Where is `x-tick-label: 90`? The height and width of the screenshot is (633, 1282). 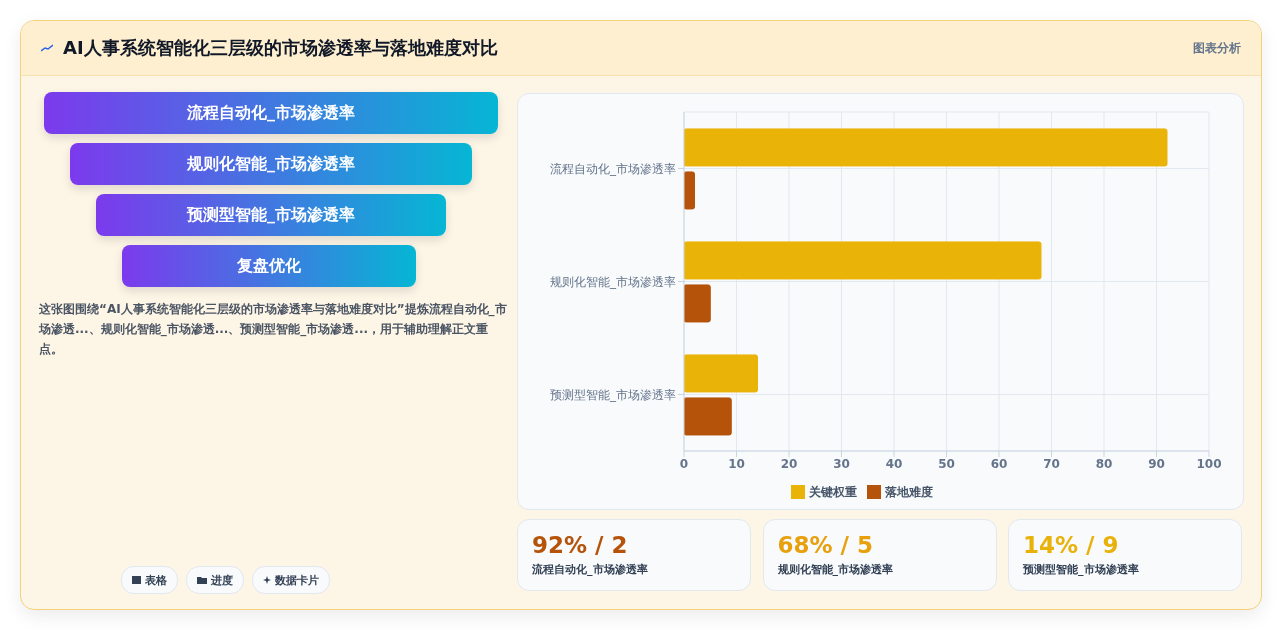
x-tick-label: 90 is located at coordinates (1156, 463).